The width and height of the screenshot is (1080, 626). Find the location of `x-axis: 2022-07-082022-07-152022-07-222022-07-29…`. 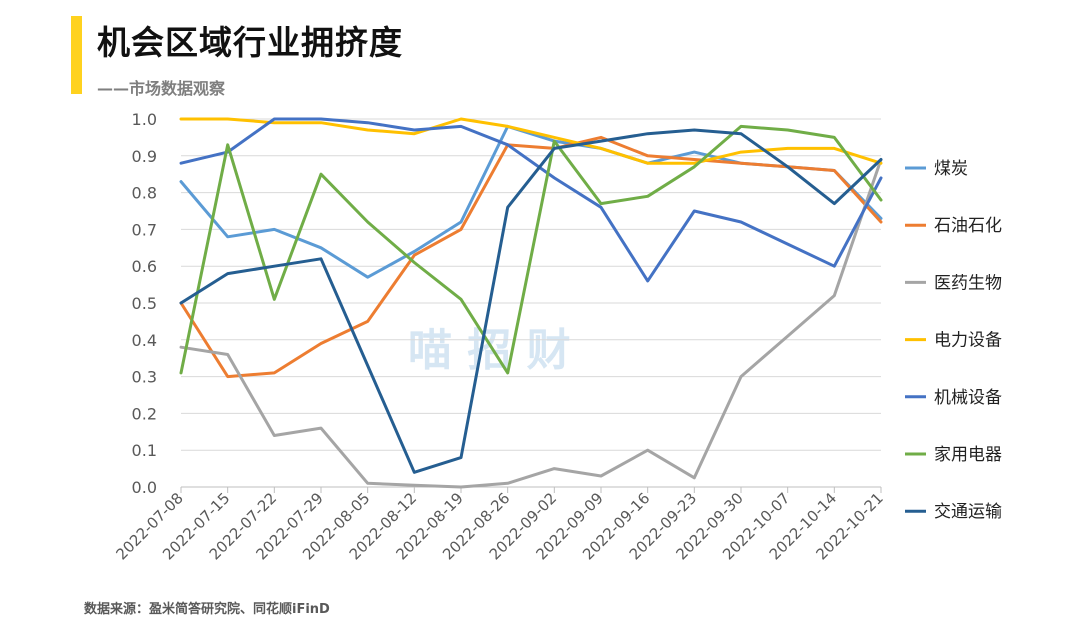

x-axis: 2022-07-082022-07-152022-07-222022-07-29… is located at coordinates (499, 524).